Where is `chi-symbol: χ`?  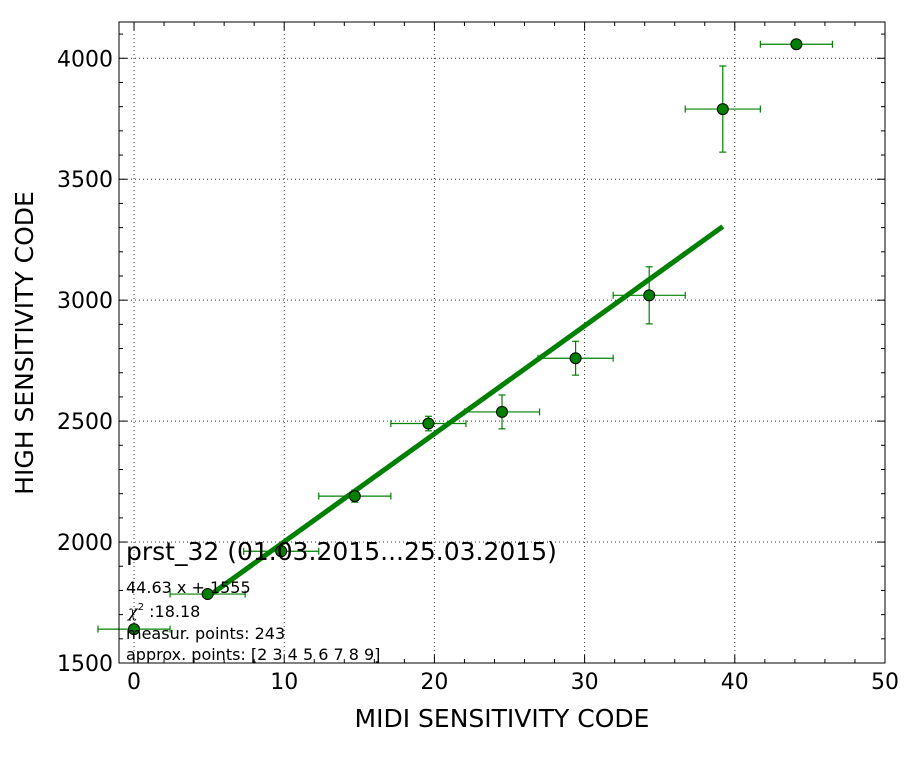
chi-symbol: χ is located at coordinates (133, 611).